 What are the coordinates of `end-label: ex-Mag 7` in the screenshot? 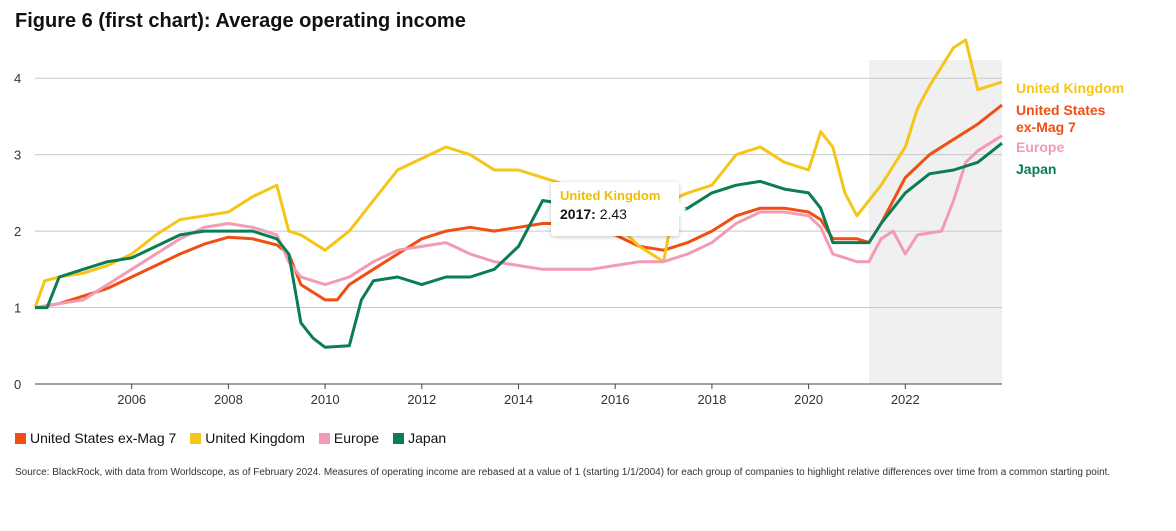 It's located at (1046, 127).